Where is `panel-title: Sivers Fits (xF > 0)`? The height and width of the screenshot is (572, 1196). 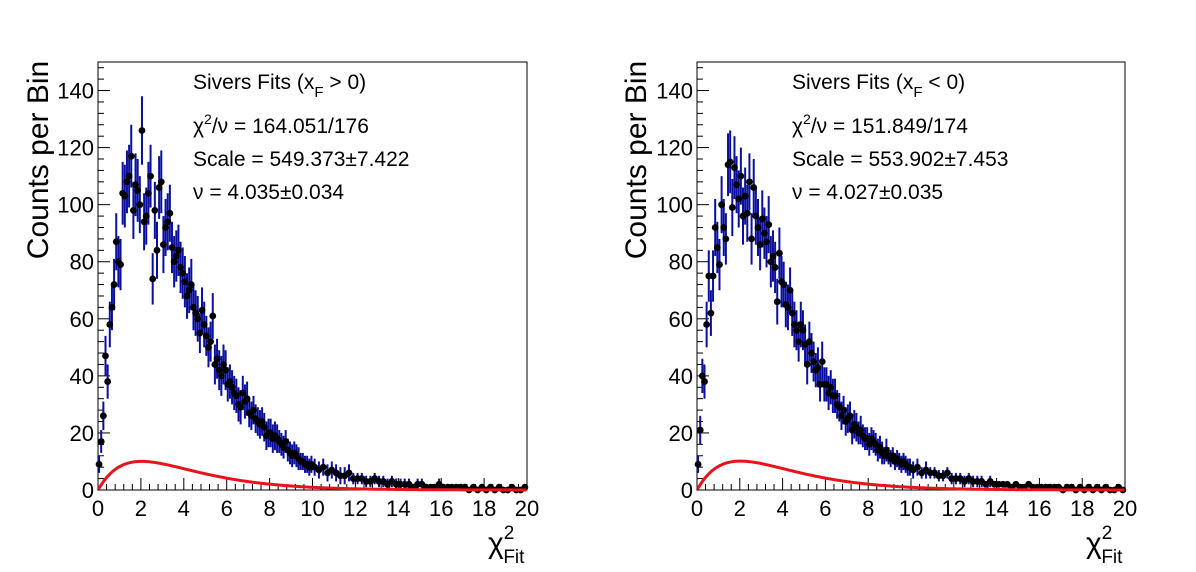 panel-title: Sivers Fits (xF > 0) is located at coordinates (279, 86).